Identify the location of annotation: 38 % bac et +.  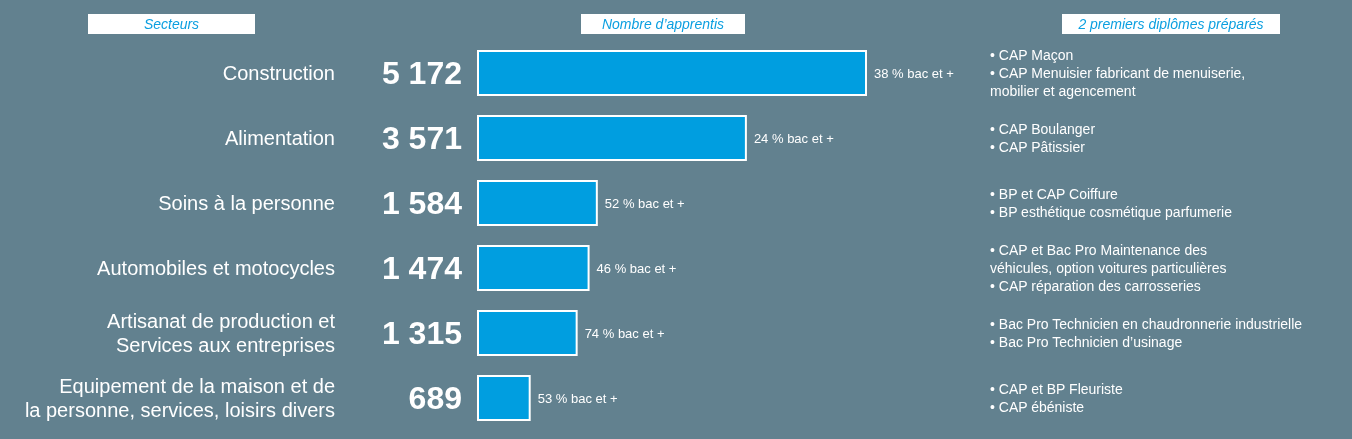
(914, 73).